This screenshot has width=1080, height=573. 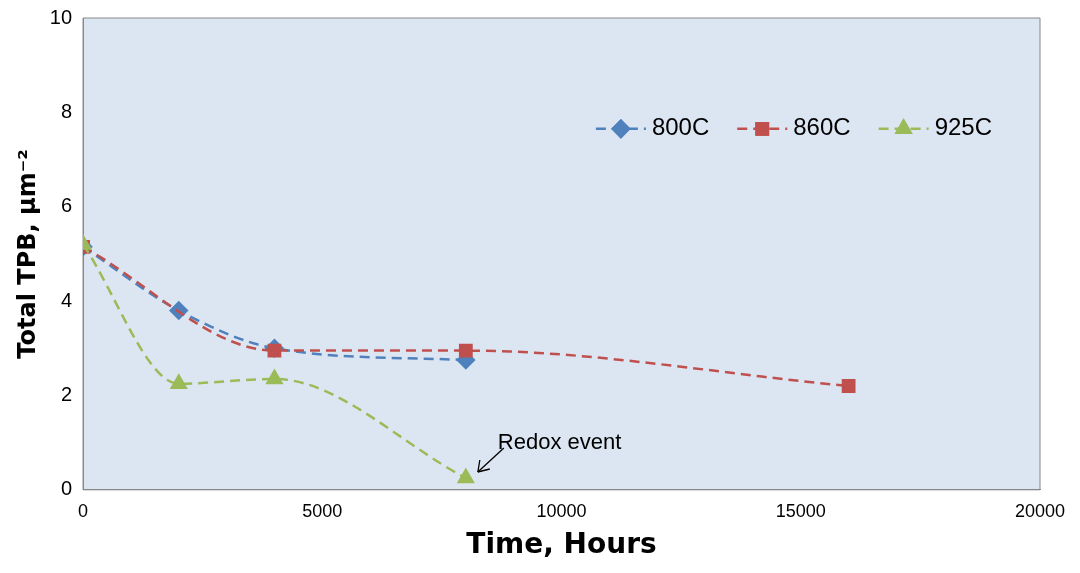 I want to click on legend-label: 800C, so click(x=680, y=127).